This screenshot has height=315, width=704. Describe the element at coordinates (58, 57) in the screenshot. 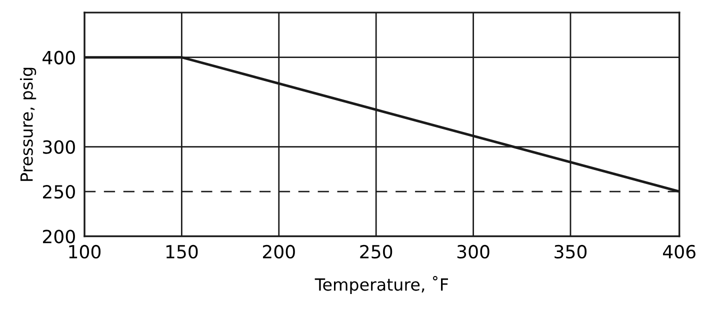

I see `y-tick-label: 400` at that location.